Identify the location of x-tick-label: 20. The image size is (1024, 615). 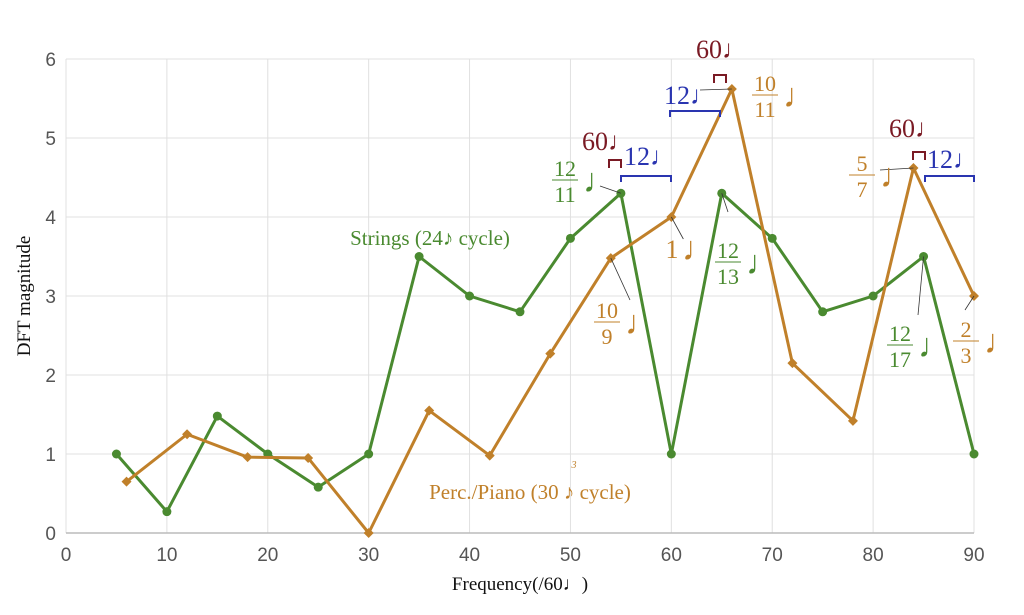
(267, 555).